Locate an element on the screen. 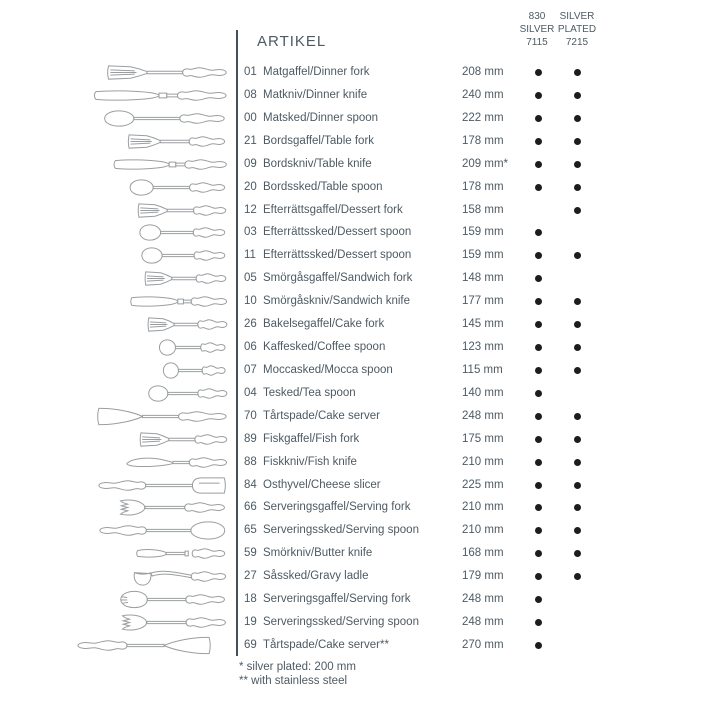 Image resolution: width=717 pixels, height=717 pixels. table-row: 08 Matkniv/Dinner knife 240 mm is located at coordinates (358, 95).